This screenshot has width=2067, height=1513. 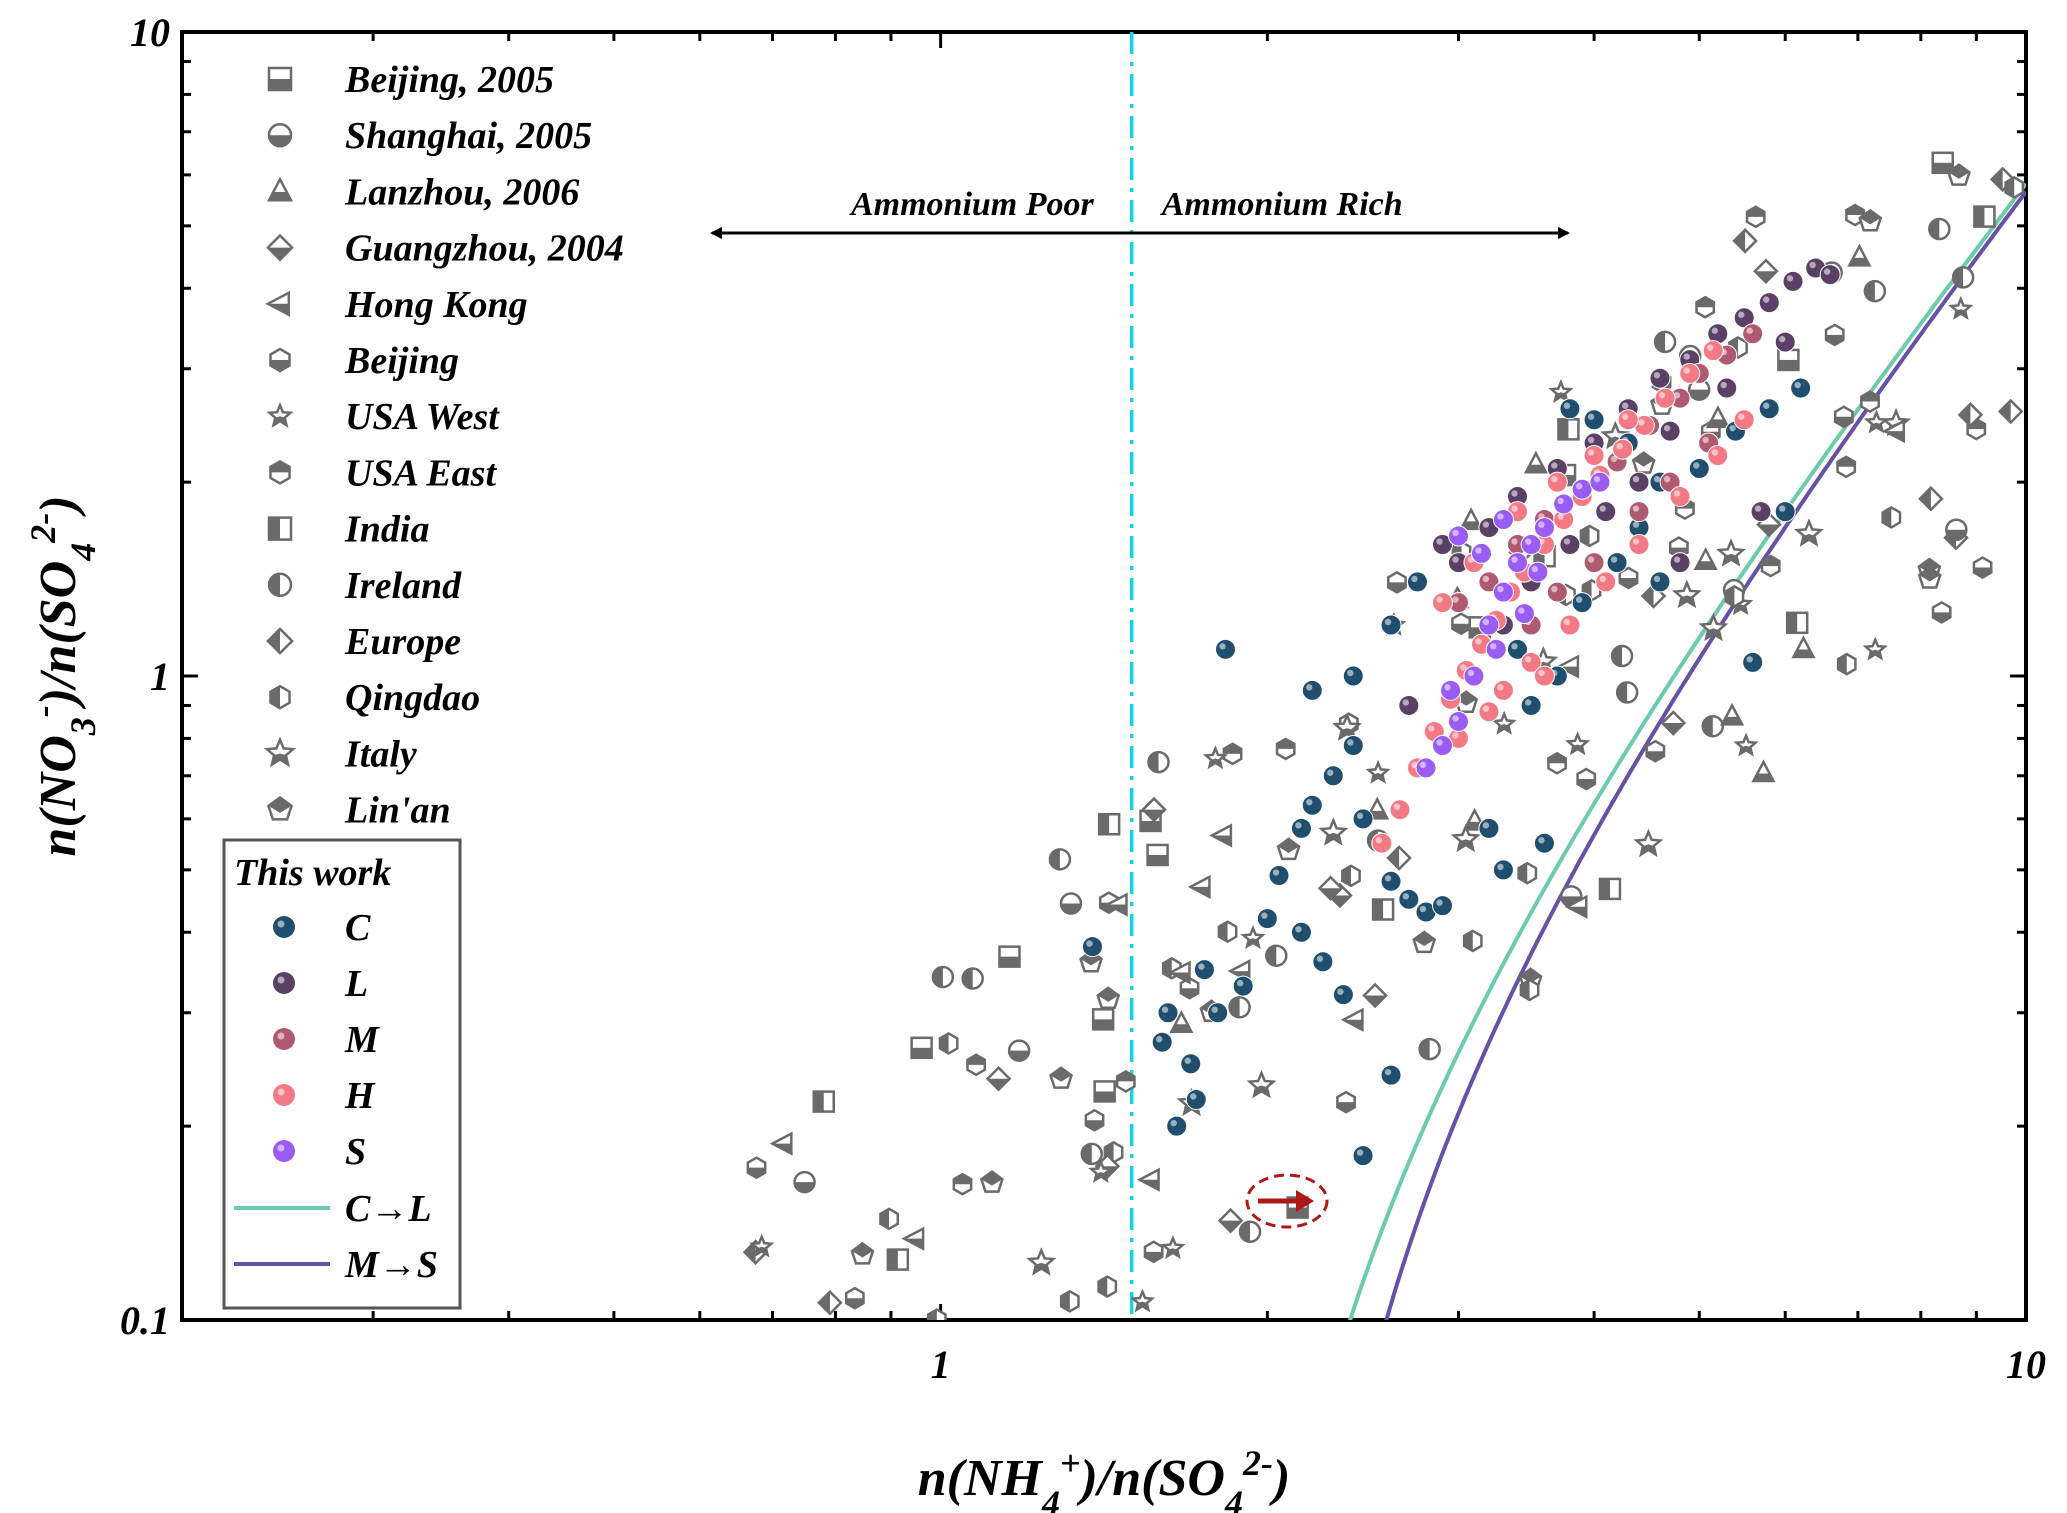 What do you see at coordinates (1104, 1478) in the screenshot?
I see `x-axis-title: n(NH4+)/n(SO42-)` at bounding box center [1104, 1478].